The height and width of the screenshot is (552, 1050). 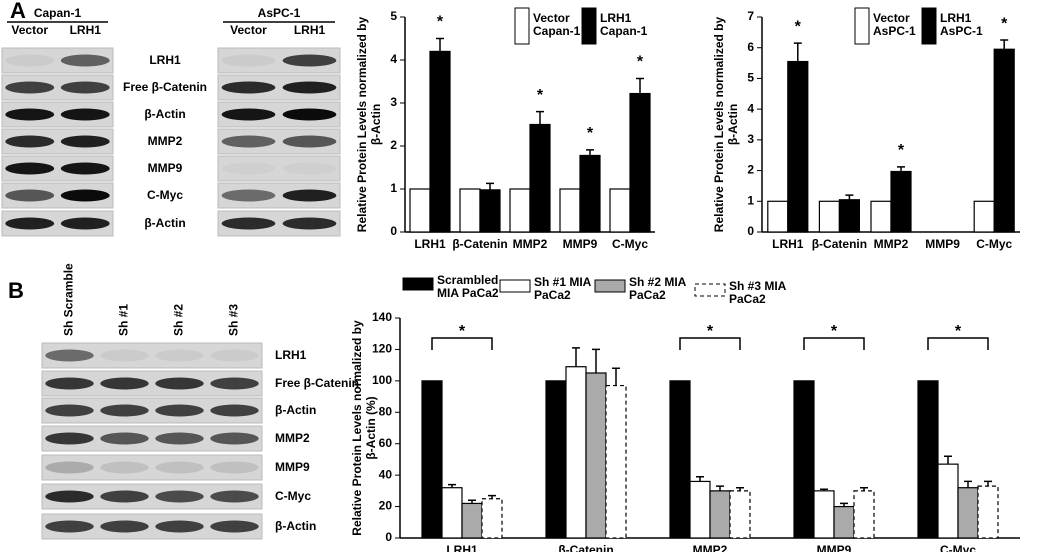 What do you see at coordinates (179, 320) in the screenshot?
I see `lane-label: Sh #2` at bounding box center [179, 320].